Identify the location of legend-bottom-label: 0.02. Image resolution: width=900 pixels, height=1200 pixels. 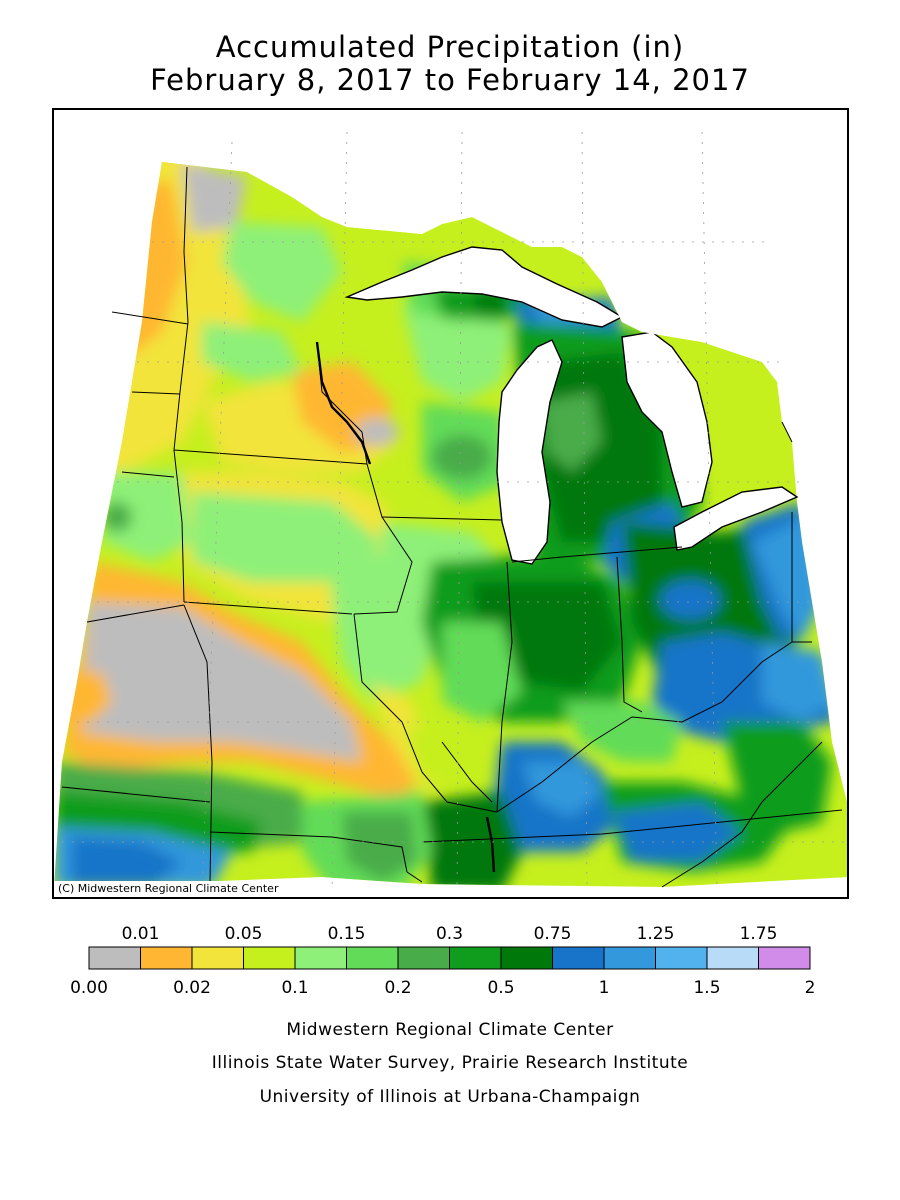
(192, 988).